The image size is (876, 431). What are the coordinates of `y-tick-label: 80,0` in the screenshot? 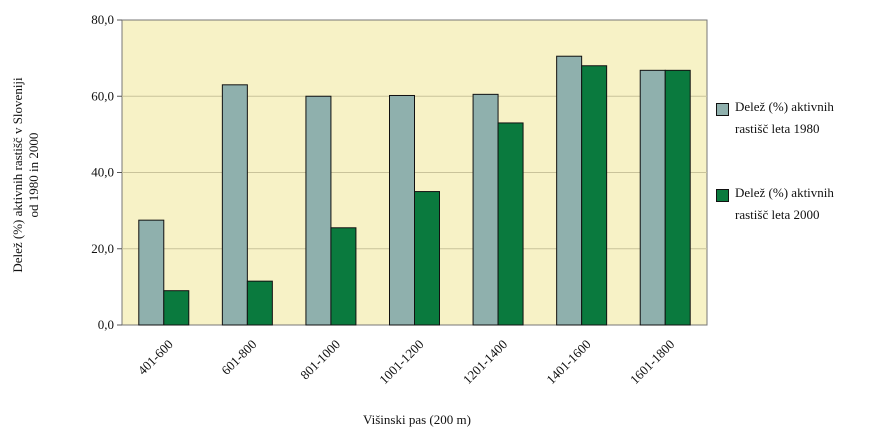 It's located at (102, 19).